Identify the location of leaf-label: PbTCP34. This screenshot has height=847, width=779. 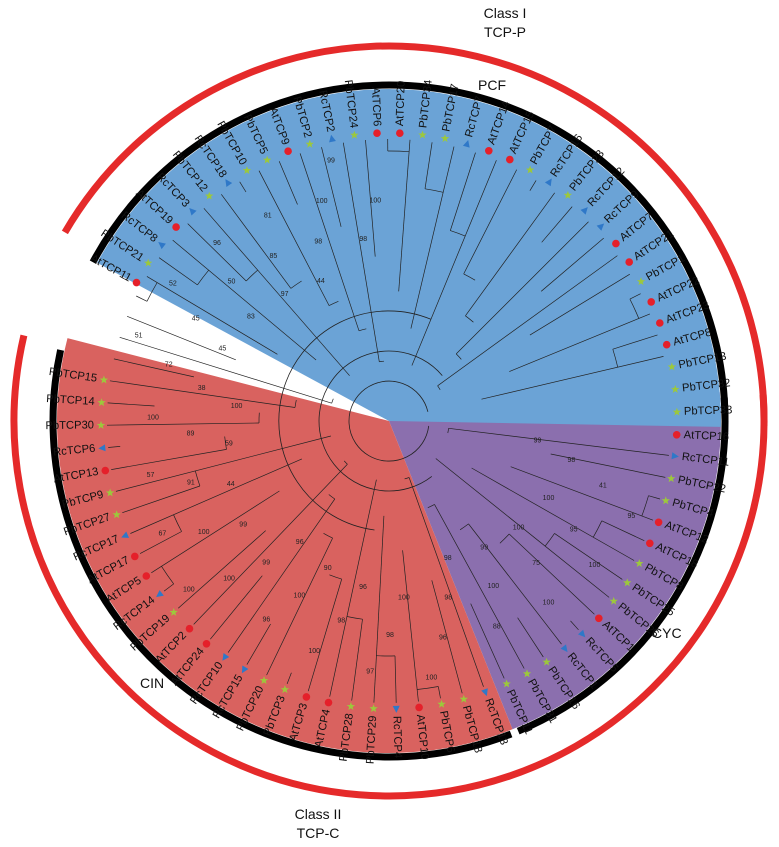
(426, 104).